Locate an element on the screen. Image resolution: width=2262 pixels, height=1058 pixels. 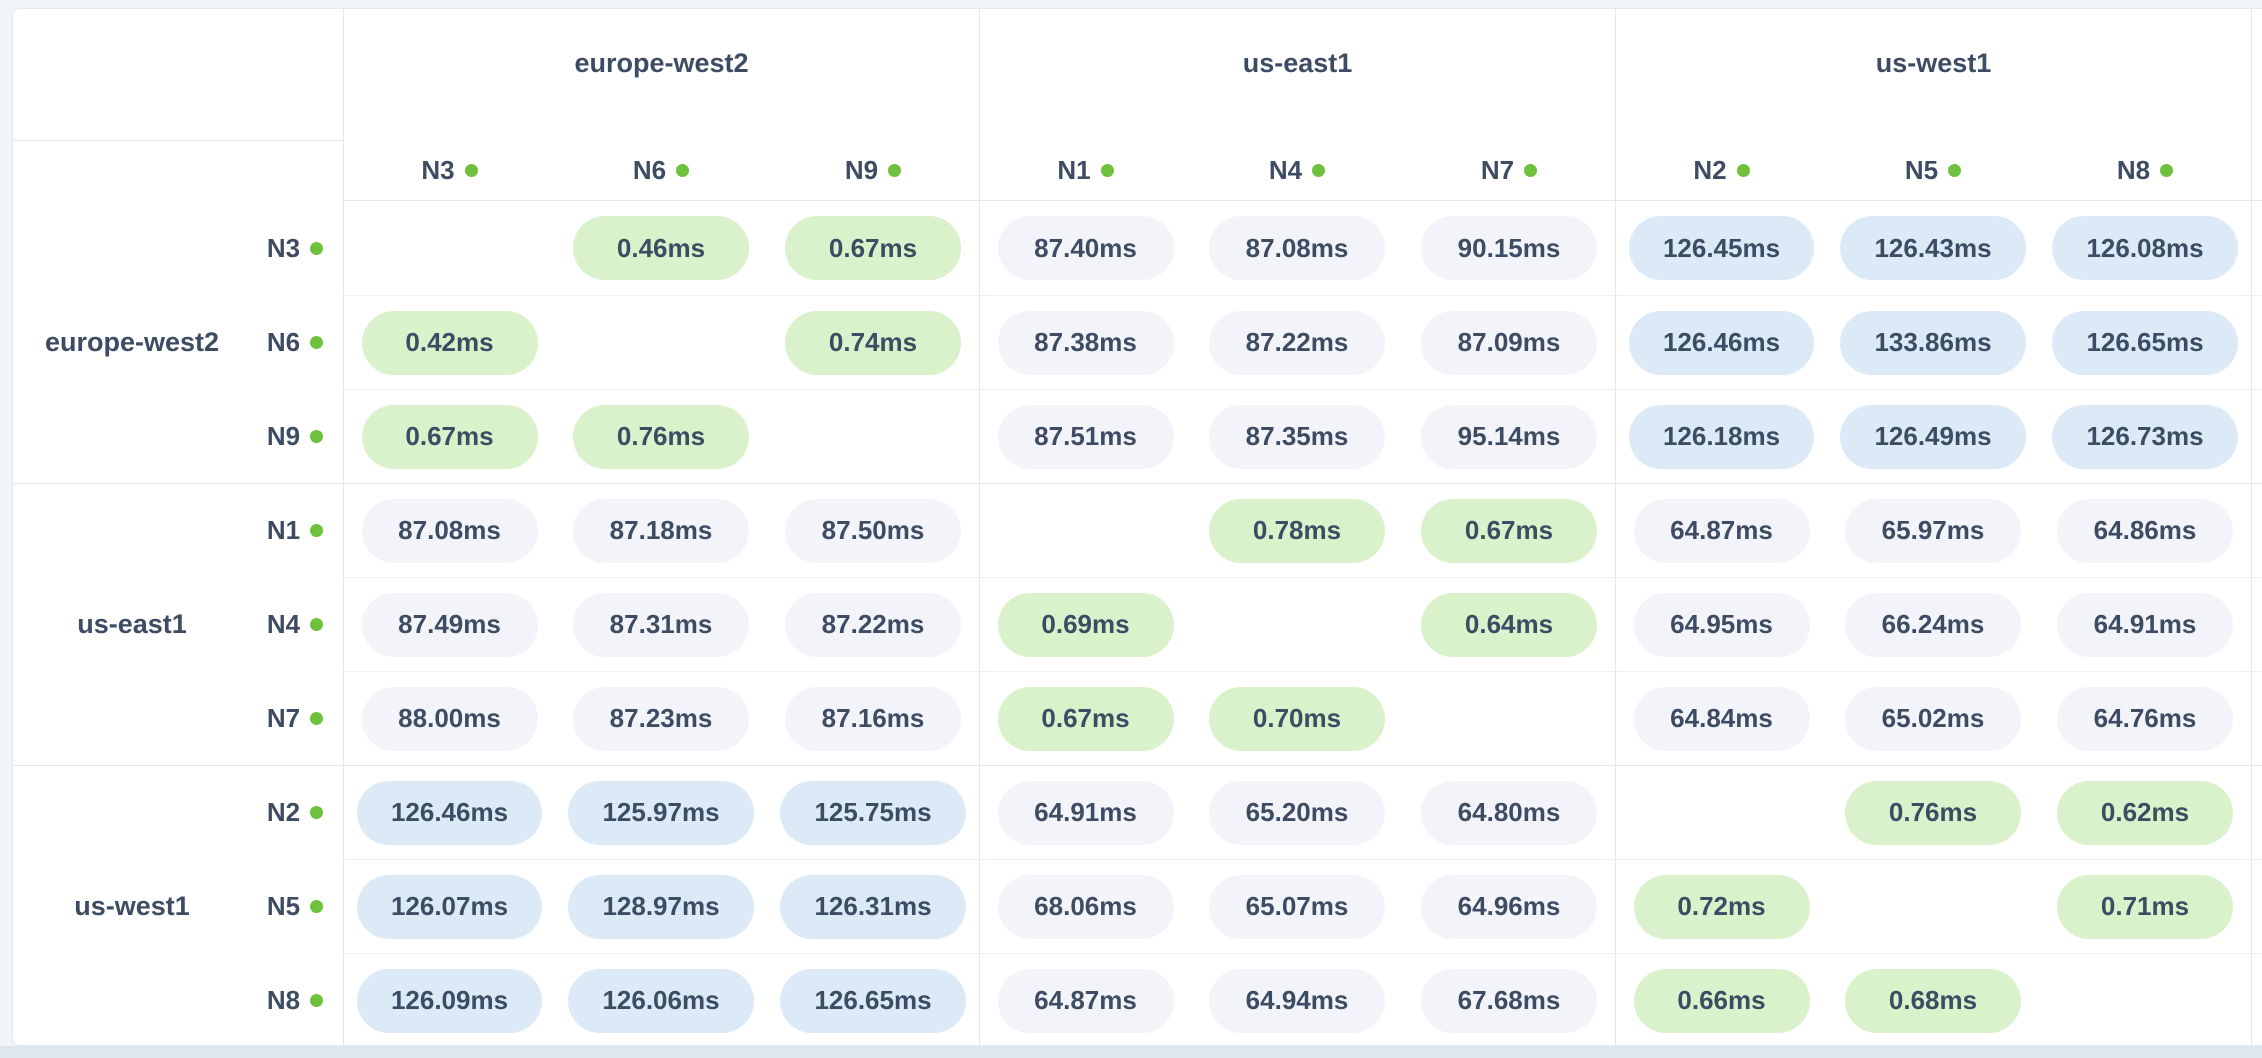
latency-cell: 65.02ms is located at coordinates (1933, 718).